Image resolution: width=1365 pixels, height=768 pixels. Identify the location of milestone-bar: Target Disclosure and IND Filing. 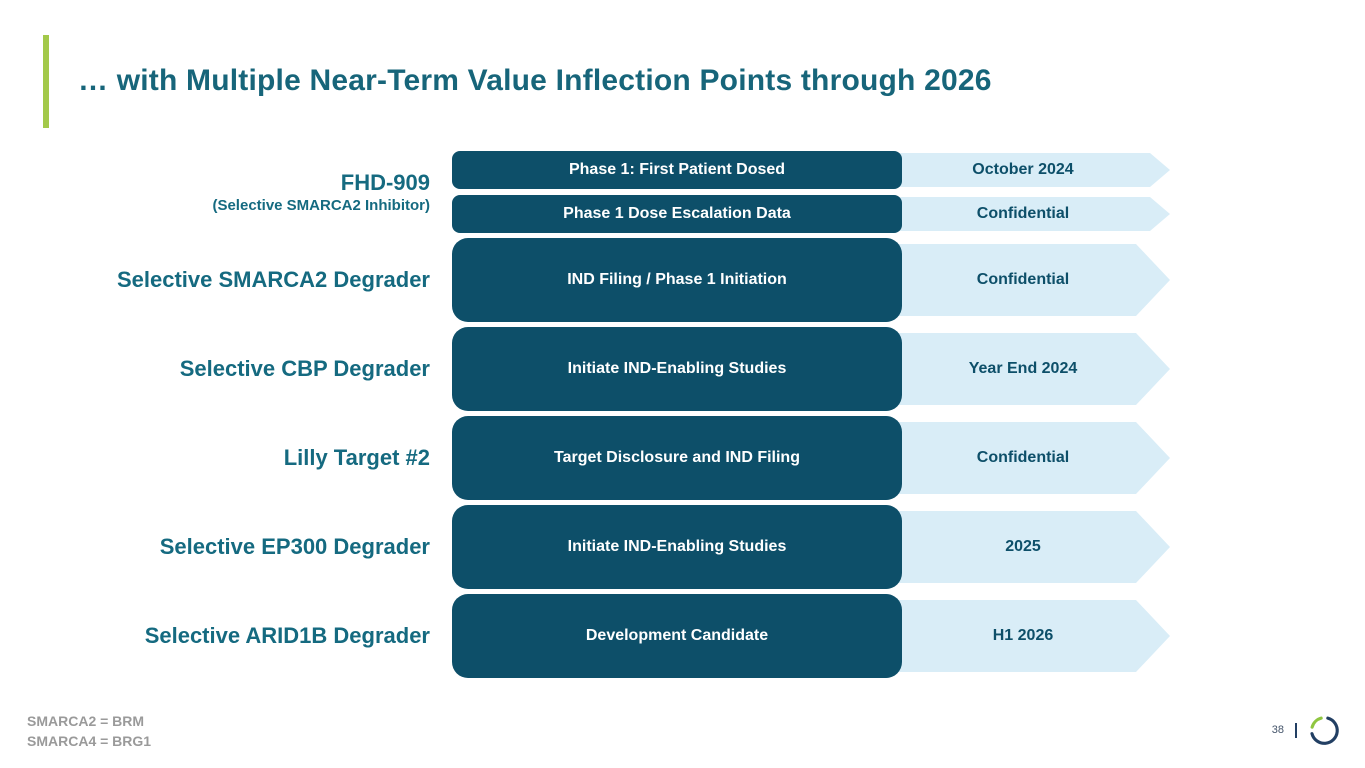
(677, 458).